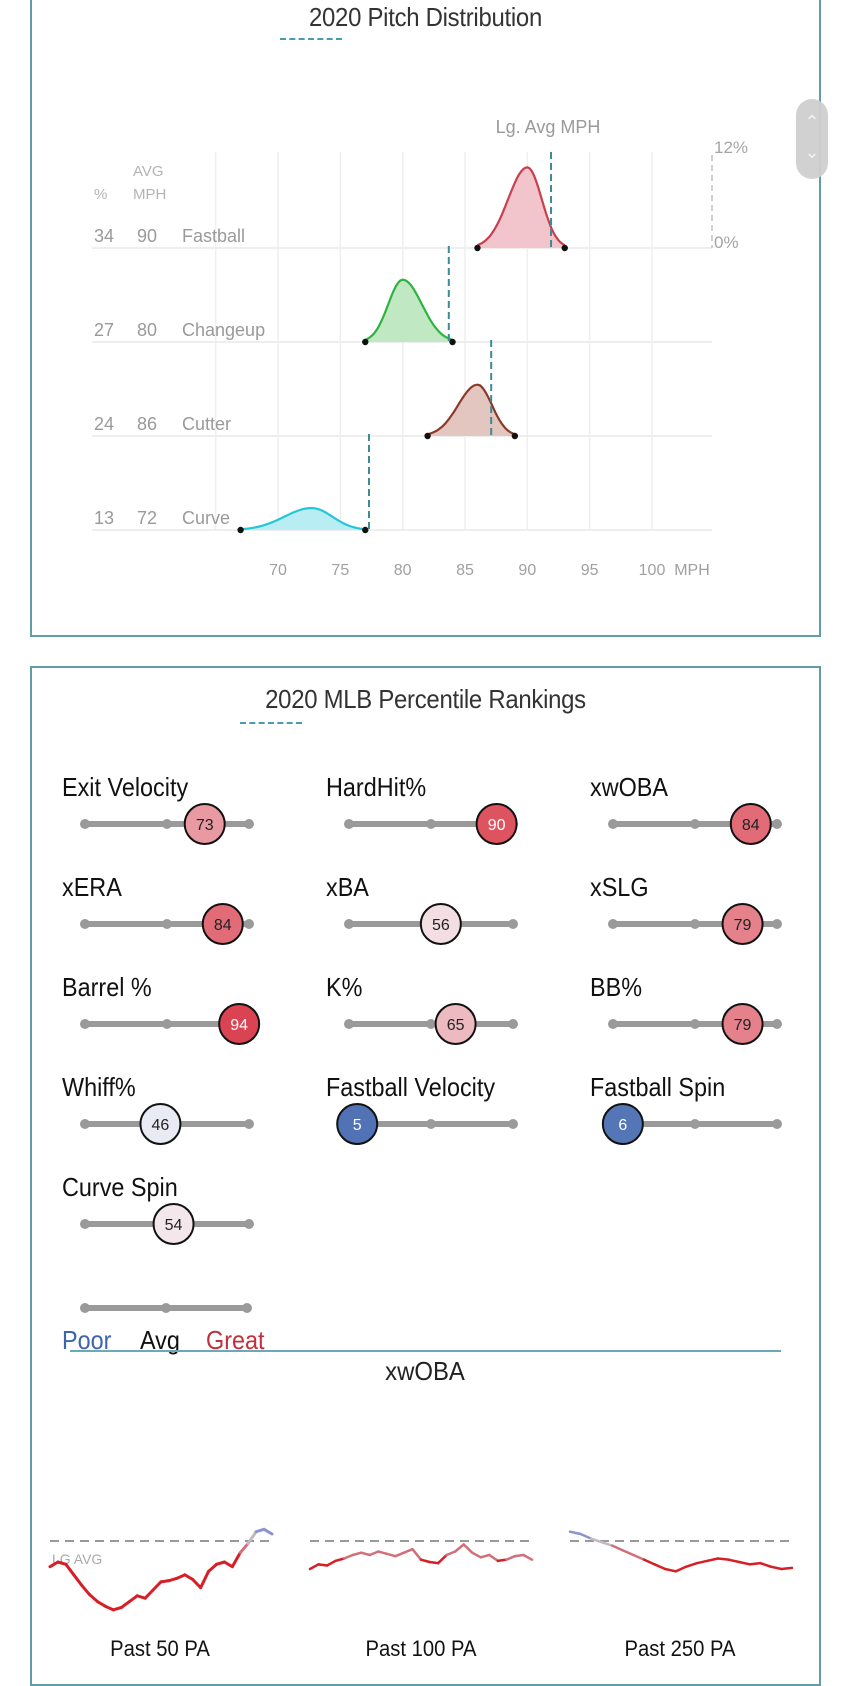 This screenshot has width=850, height=1686. What do you see at coordinates (340, 570) in the screenshot?
I see `x-tick-label: 75` at bounding box center [340, 570].